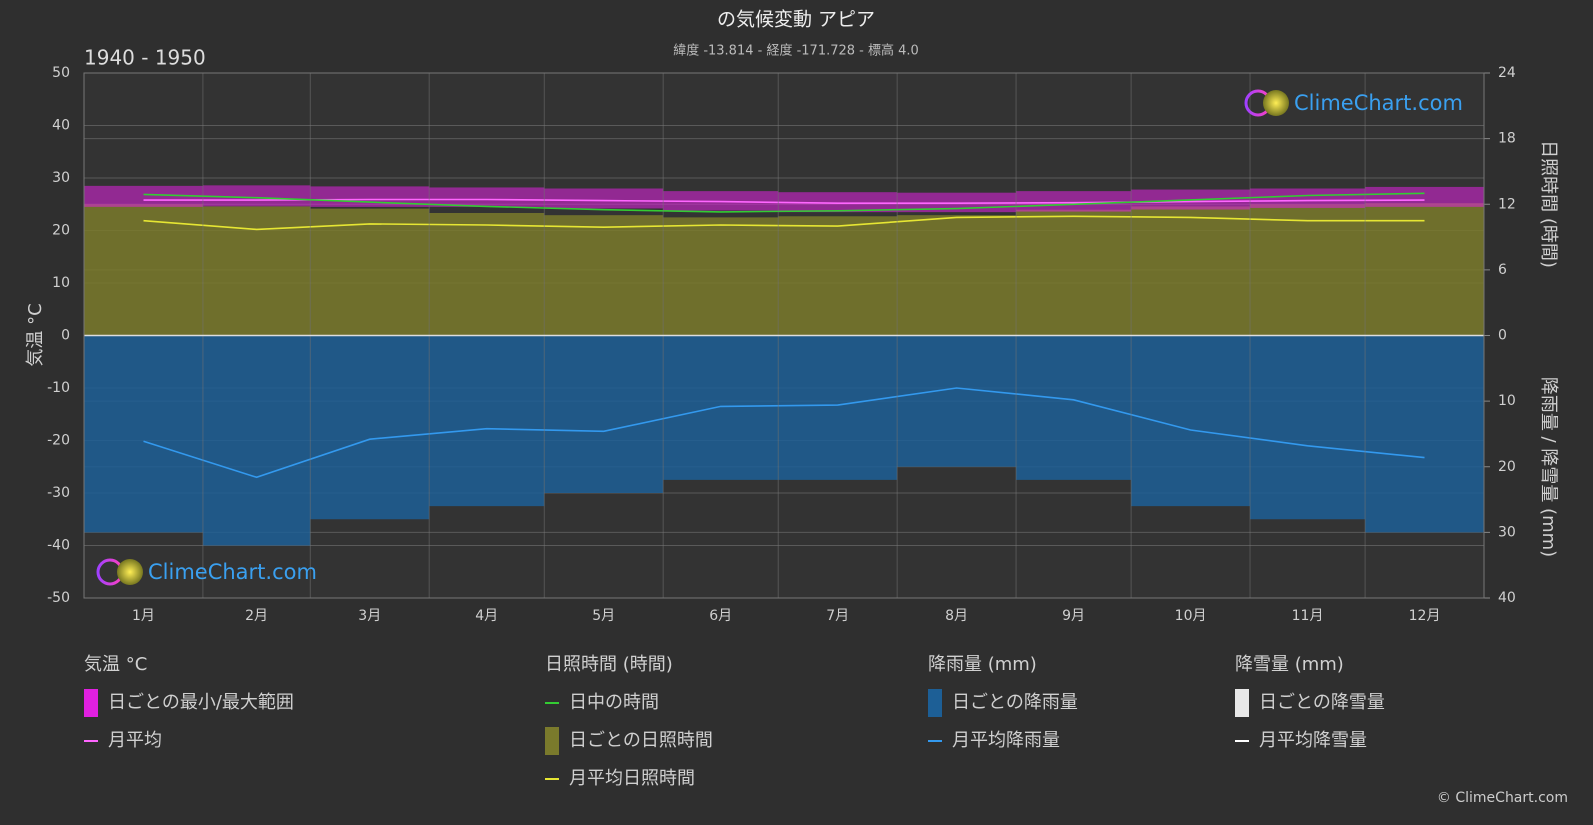 This screenshot has height=825, width=1593. Describe the element at coordinates (61, 73) in the screenshot. I see `y-tick-label: 50` at that location.